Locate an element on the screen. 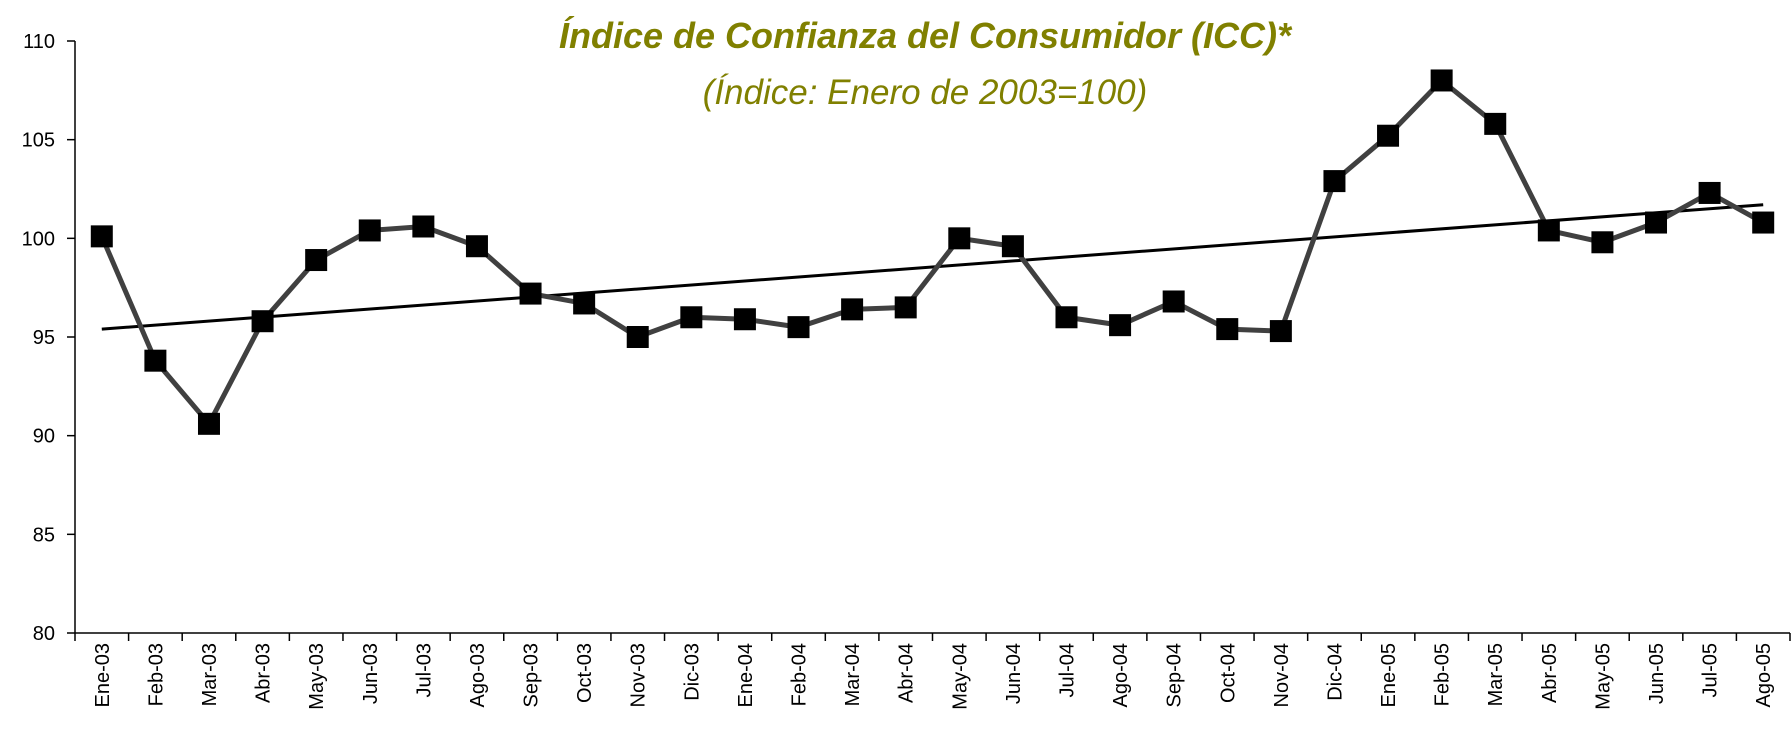 This screenshot has height=737, width=1792. x-tick-label: Abr-03 is located at coordinates (264, 673).